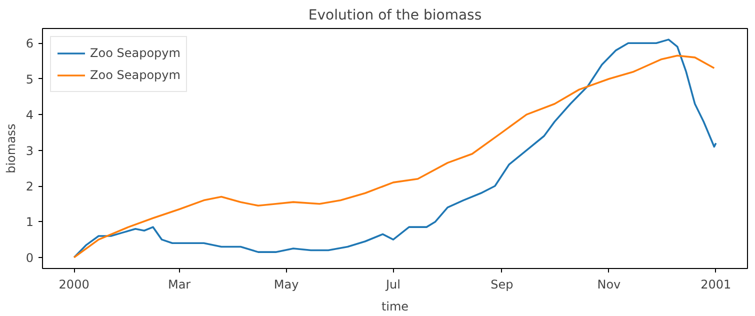  I want to click on x-tick-label: Nov, so click(609, 285).